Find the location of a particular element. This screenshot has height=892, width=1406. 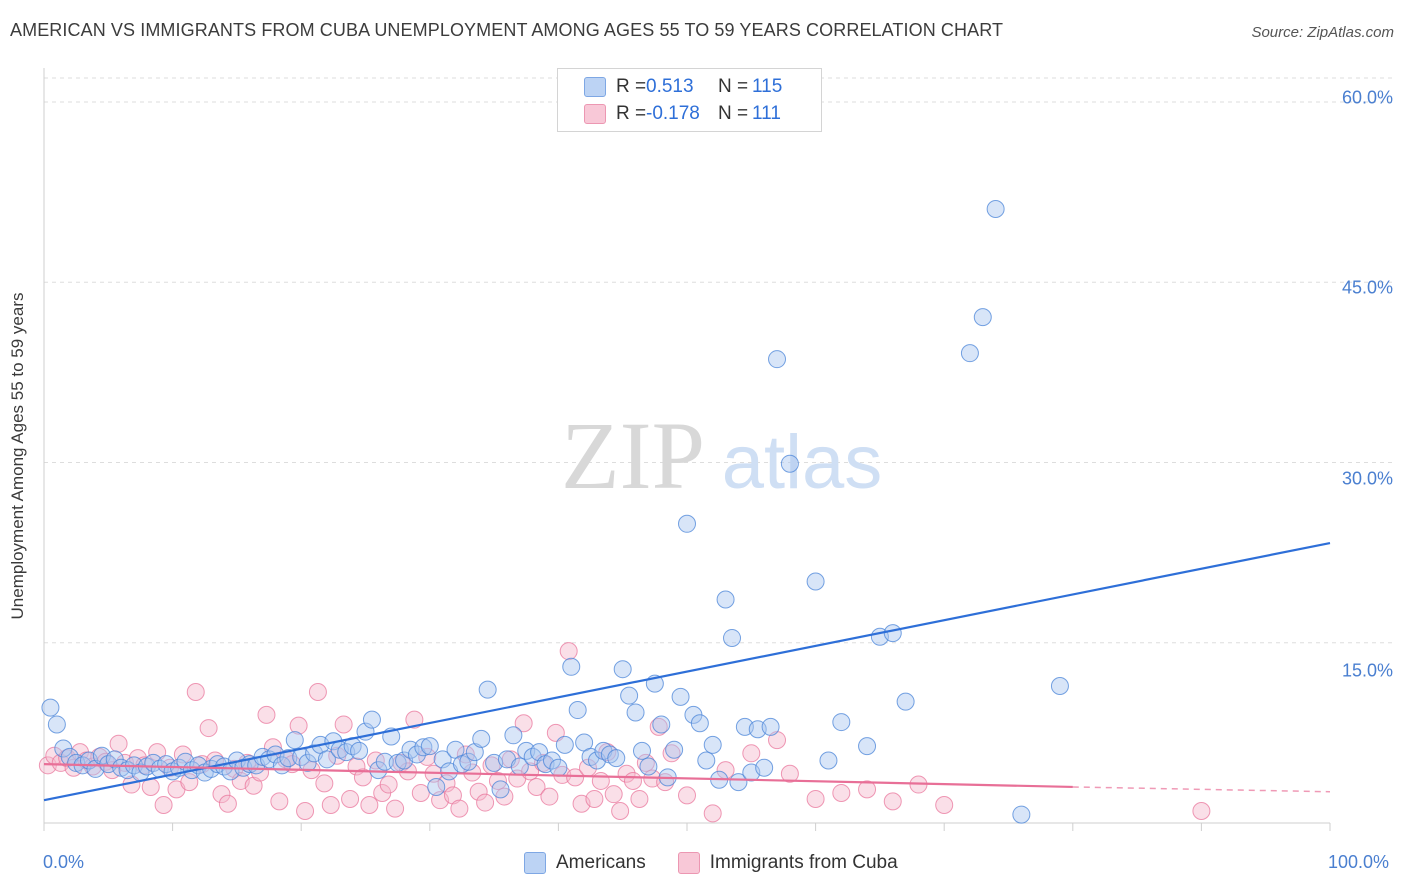

stats-legend: R = 0.513 N = 115 R = -0.178 N = 111 is located at coordinates (689, 100).